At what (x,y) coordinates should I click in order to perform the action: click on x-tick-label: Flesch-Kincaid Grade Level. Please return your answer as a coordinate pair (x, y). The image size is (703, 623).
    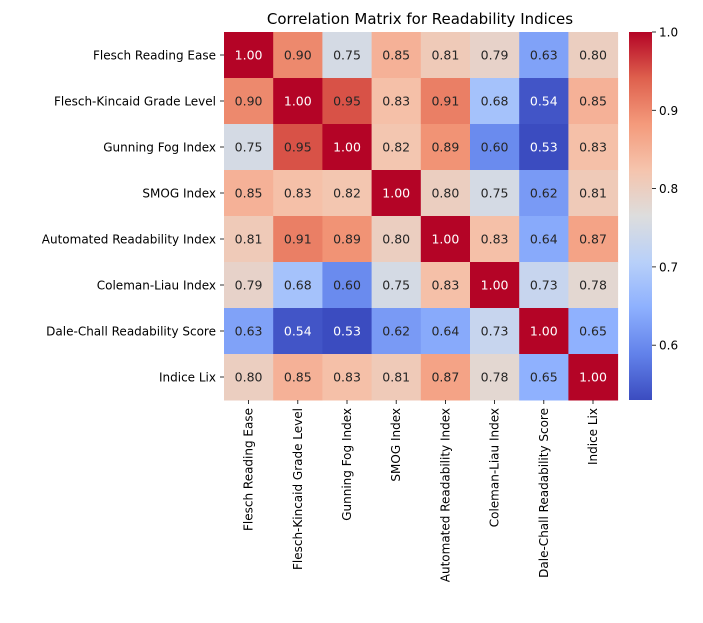
    Looking at the image, I should click on (298, 489).